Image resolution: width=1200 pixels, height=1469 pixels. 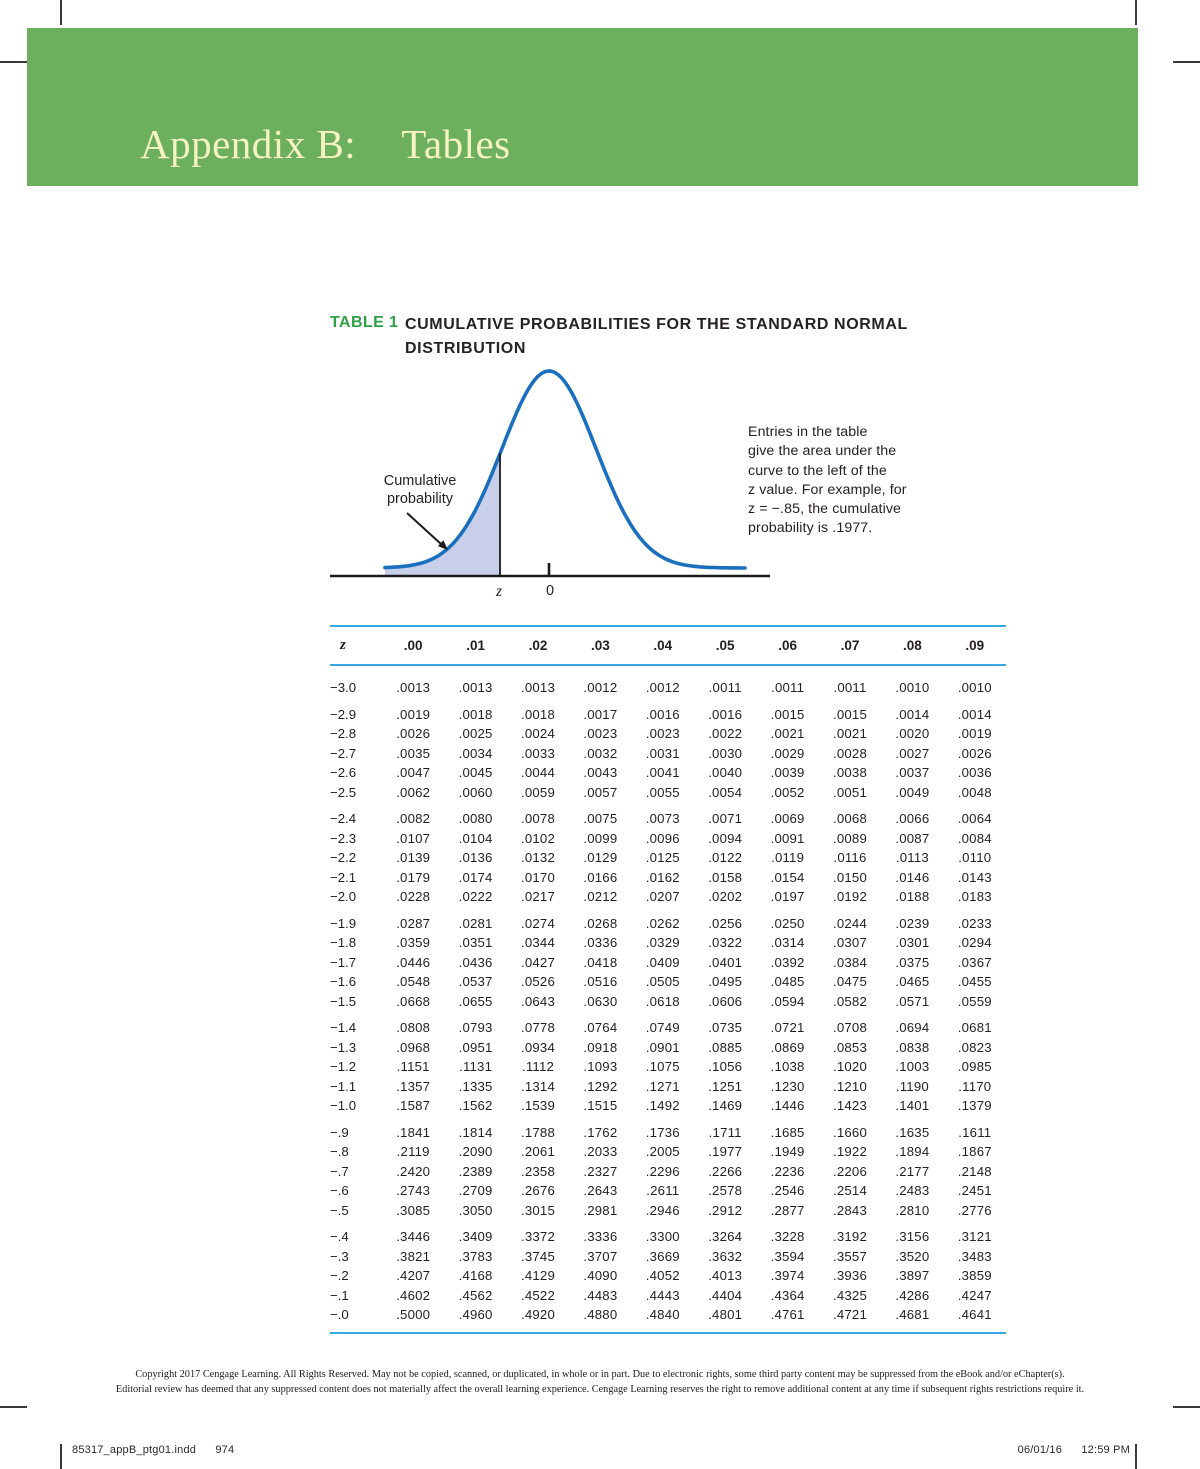 I want to click on probability-value: .4052, so click(x=662, y=1276).